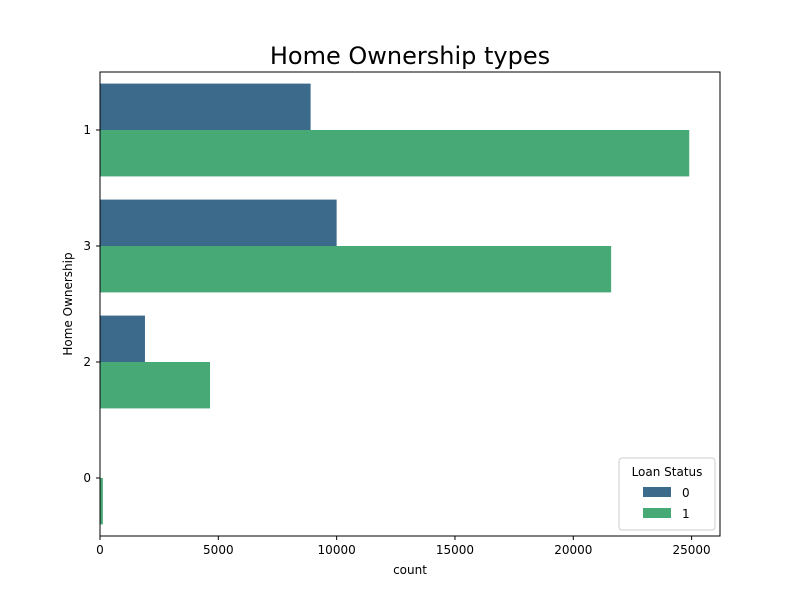 This screenshot has width=800, height=600. Describe the element at coordinates (455, 550) in the screenshot. I see `x-tick-label: 15000` at that location.